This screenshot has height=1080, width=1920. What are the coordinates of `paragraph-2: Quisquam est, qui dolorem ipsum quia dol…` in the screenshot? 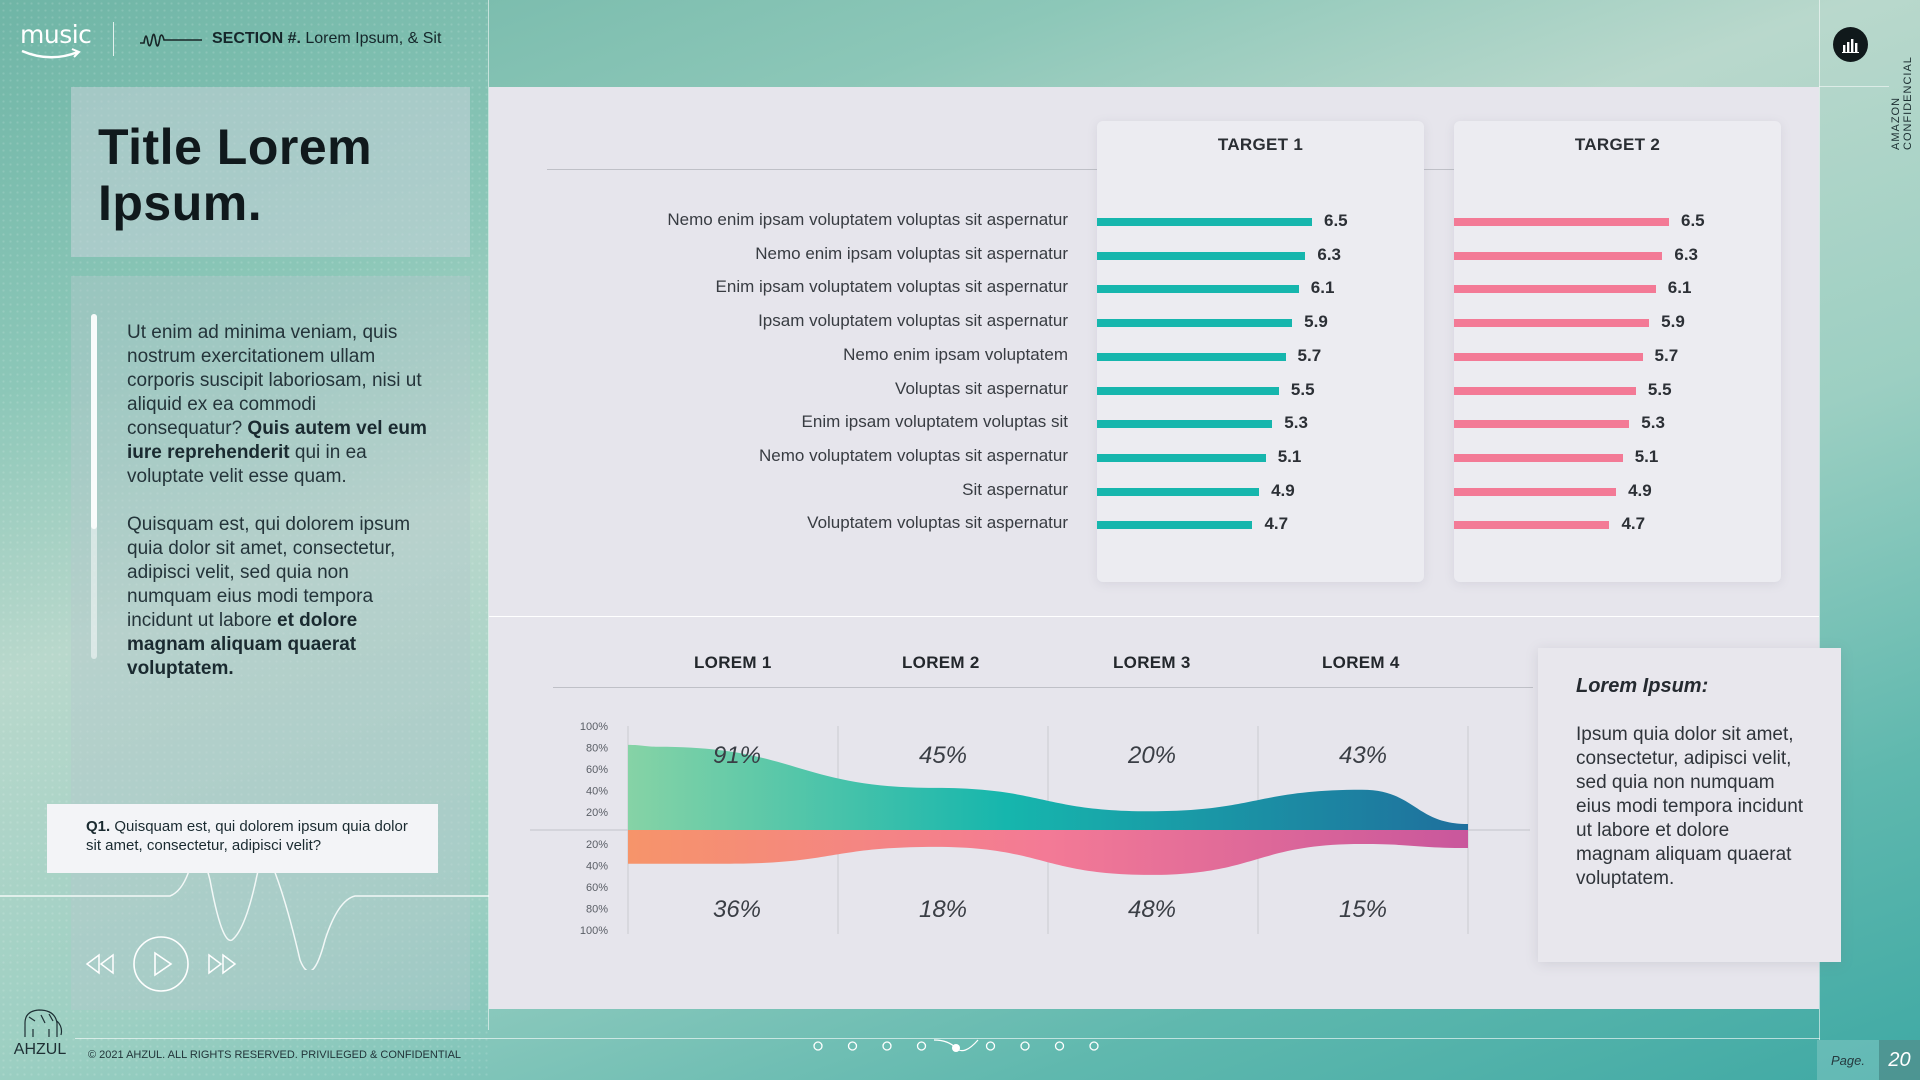 It's located at (277, 597).